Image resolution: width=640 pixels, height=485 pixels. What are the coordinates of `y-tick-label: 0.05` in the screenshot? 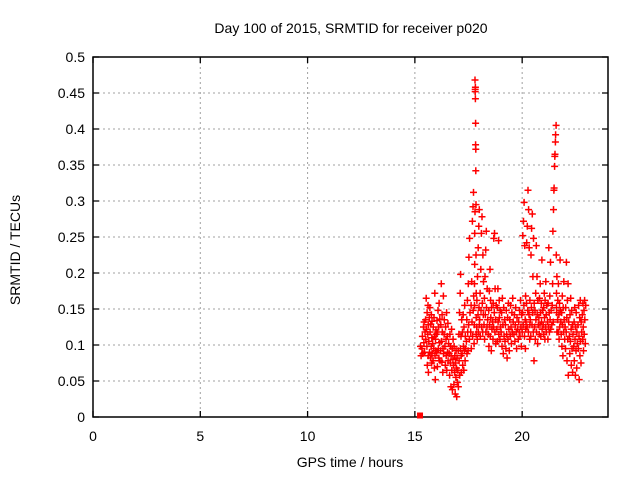 It's located at (71, 381).